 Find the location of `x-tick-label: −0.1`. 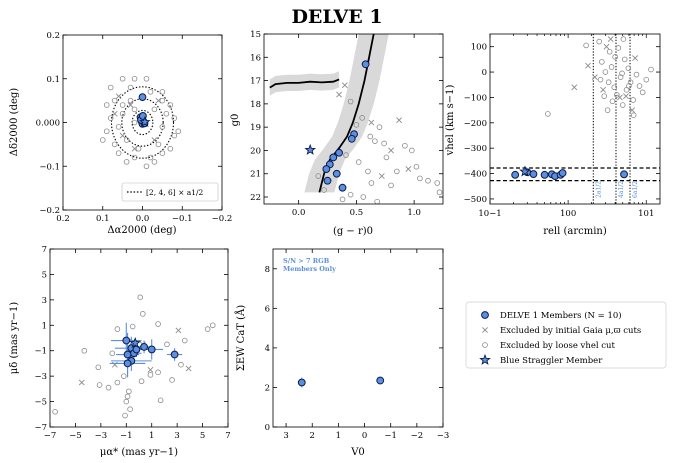

x-tick-label: −0.1 is located at coordinates (182, 219).